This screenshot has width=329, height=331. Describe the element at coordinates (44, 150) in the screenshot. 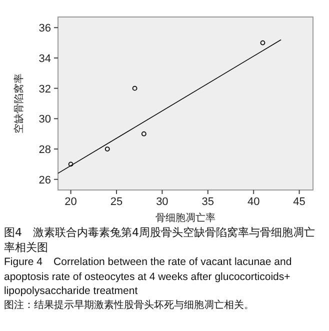

I see `y-tick-label: 28` at that location.